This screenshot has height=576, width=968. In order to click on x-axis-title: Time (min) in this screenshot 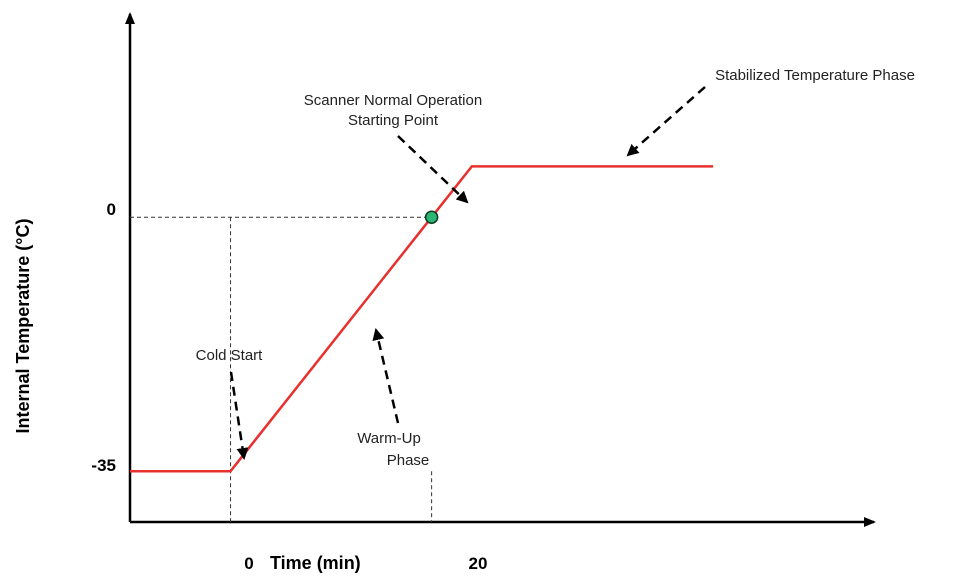, I will do `click(315, 563)`.